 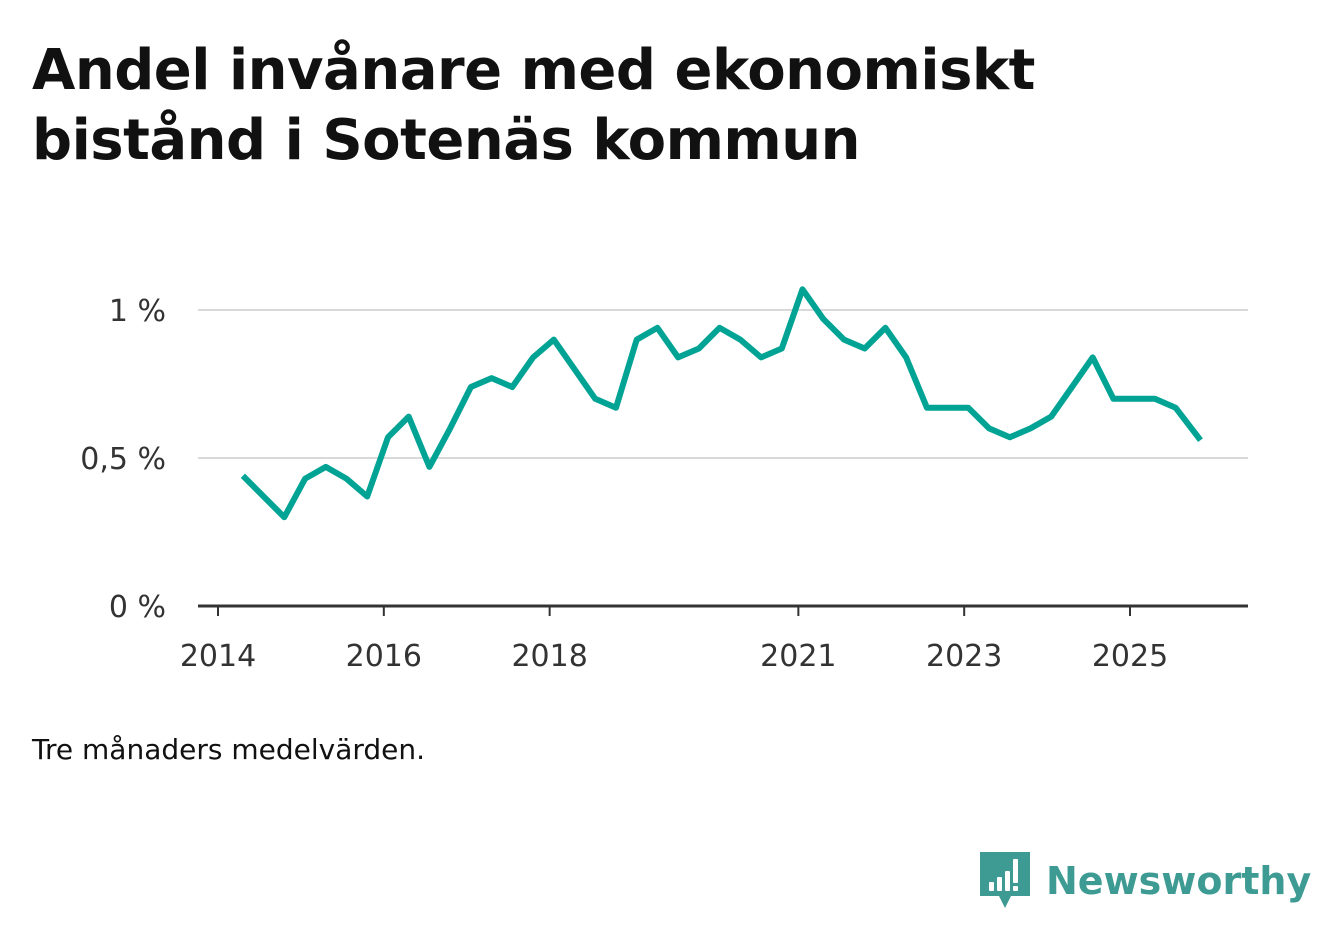 I want to click on x-tick-label-4: 2023, so click(x=964, y=656).